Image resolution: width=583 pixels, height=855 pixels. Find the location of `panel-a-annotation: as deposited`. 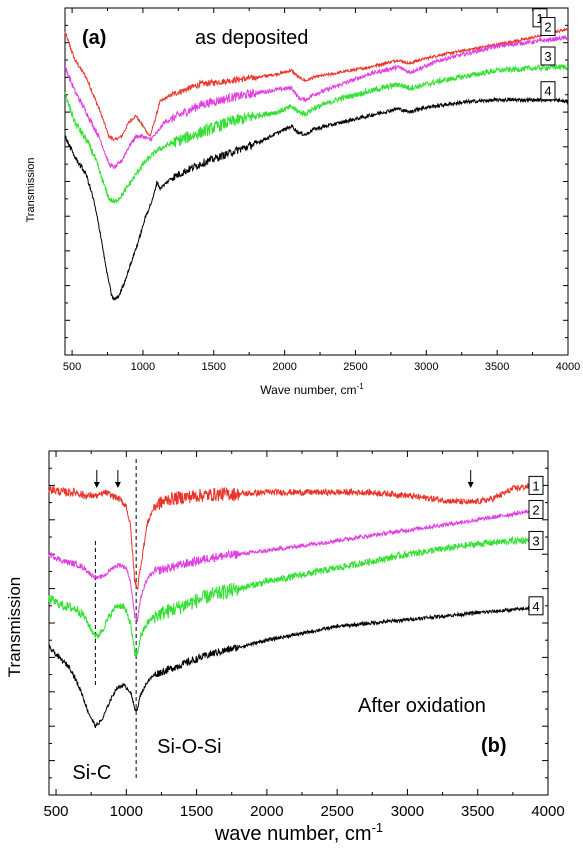

panel-a-annotation: as deposited is located at coordinates (251, 38).